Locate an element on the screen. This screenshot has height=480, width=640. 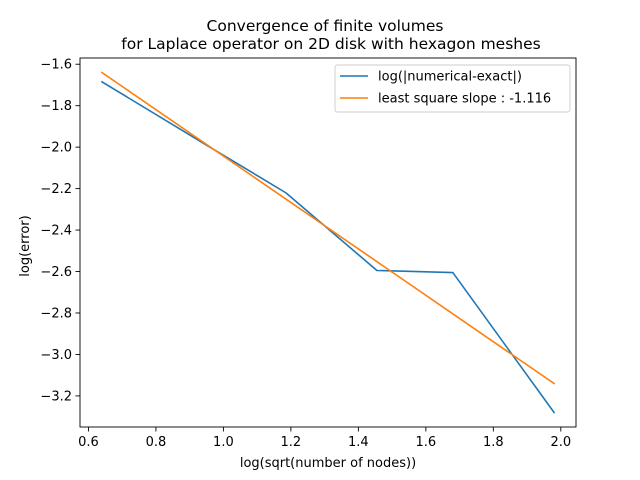
x-tick-label: 1.2 is located at coordinates (291, 442).